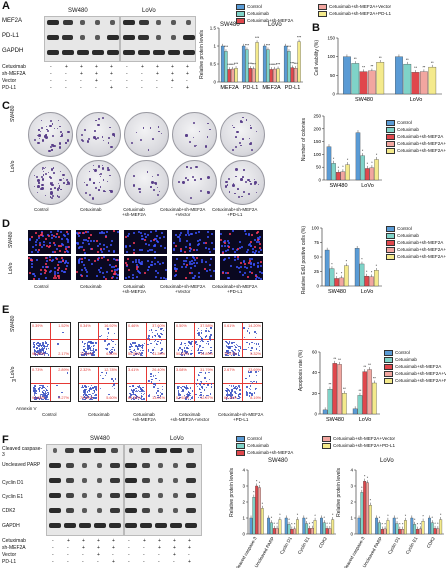  What do you see at coordinates (289, 47) in the screenshot?
I see `sig-mark: ***` at bounding box center [289, 47].